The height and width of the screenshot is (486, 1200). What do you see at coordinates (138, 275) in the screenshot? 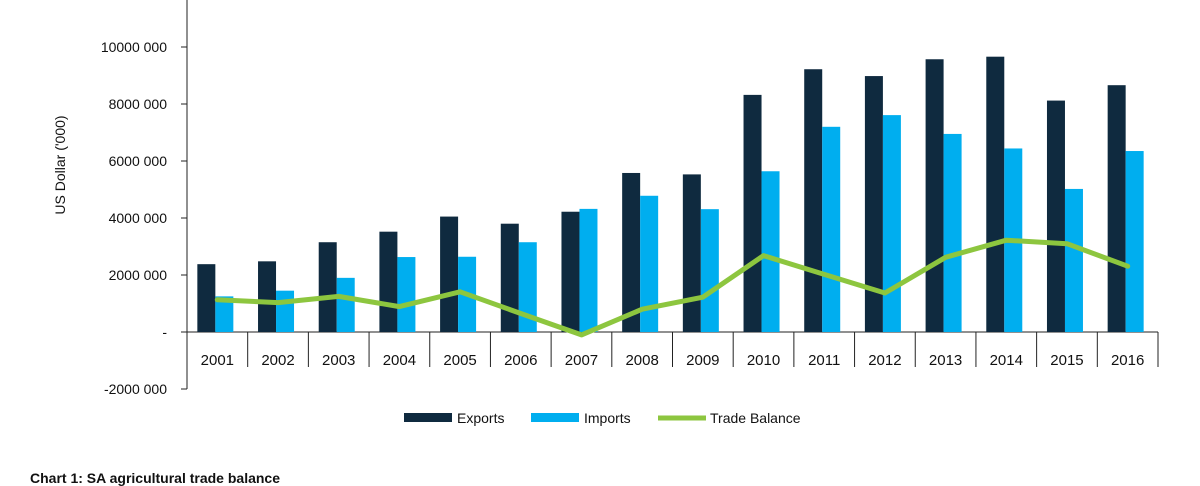
I see `y-tick-label: 2000 000` at bounding box center [138, 275].